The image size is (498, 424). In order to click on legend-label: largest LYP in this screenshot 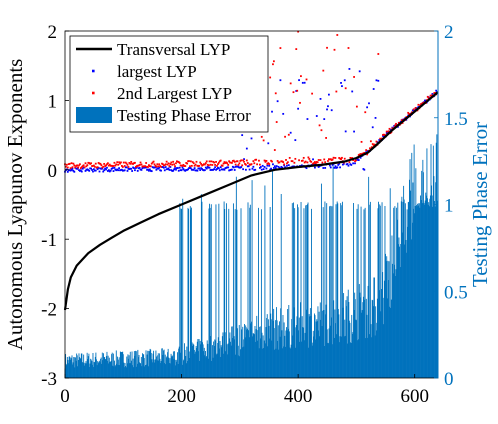, I will do `click(157, 71)`.